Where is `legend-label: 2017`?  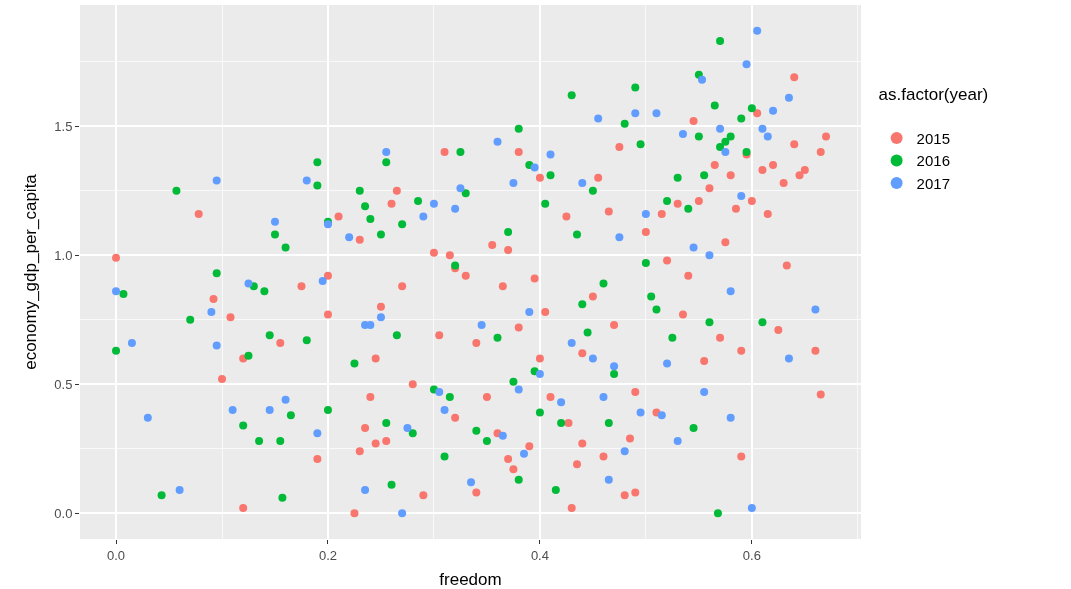
legend-label: 2017 is located at coordinates (933, 183).